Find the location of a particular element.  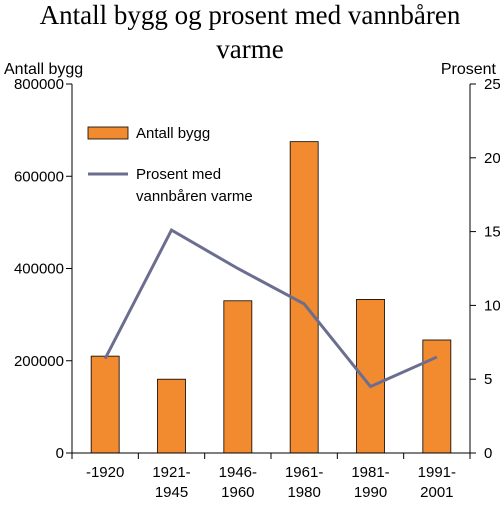

legend-label-line-1: Prosent med is located at coordinates (178, 174).